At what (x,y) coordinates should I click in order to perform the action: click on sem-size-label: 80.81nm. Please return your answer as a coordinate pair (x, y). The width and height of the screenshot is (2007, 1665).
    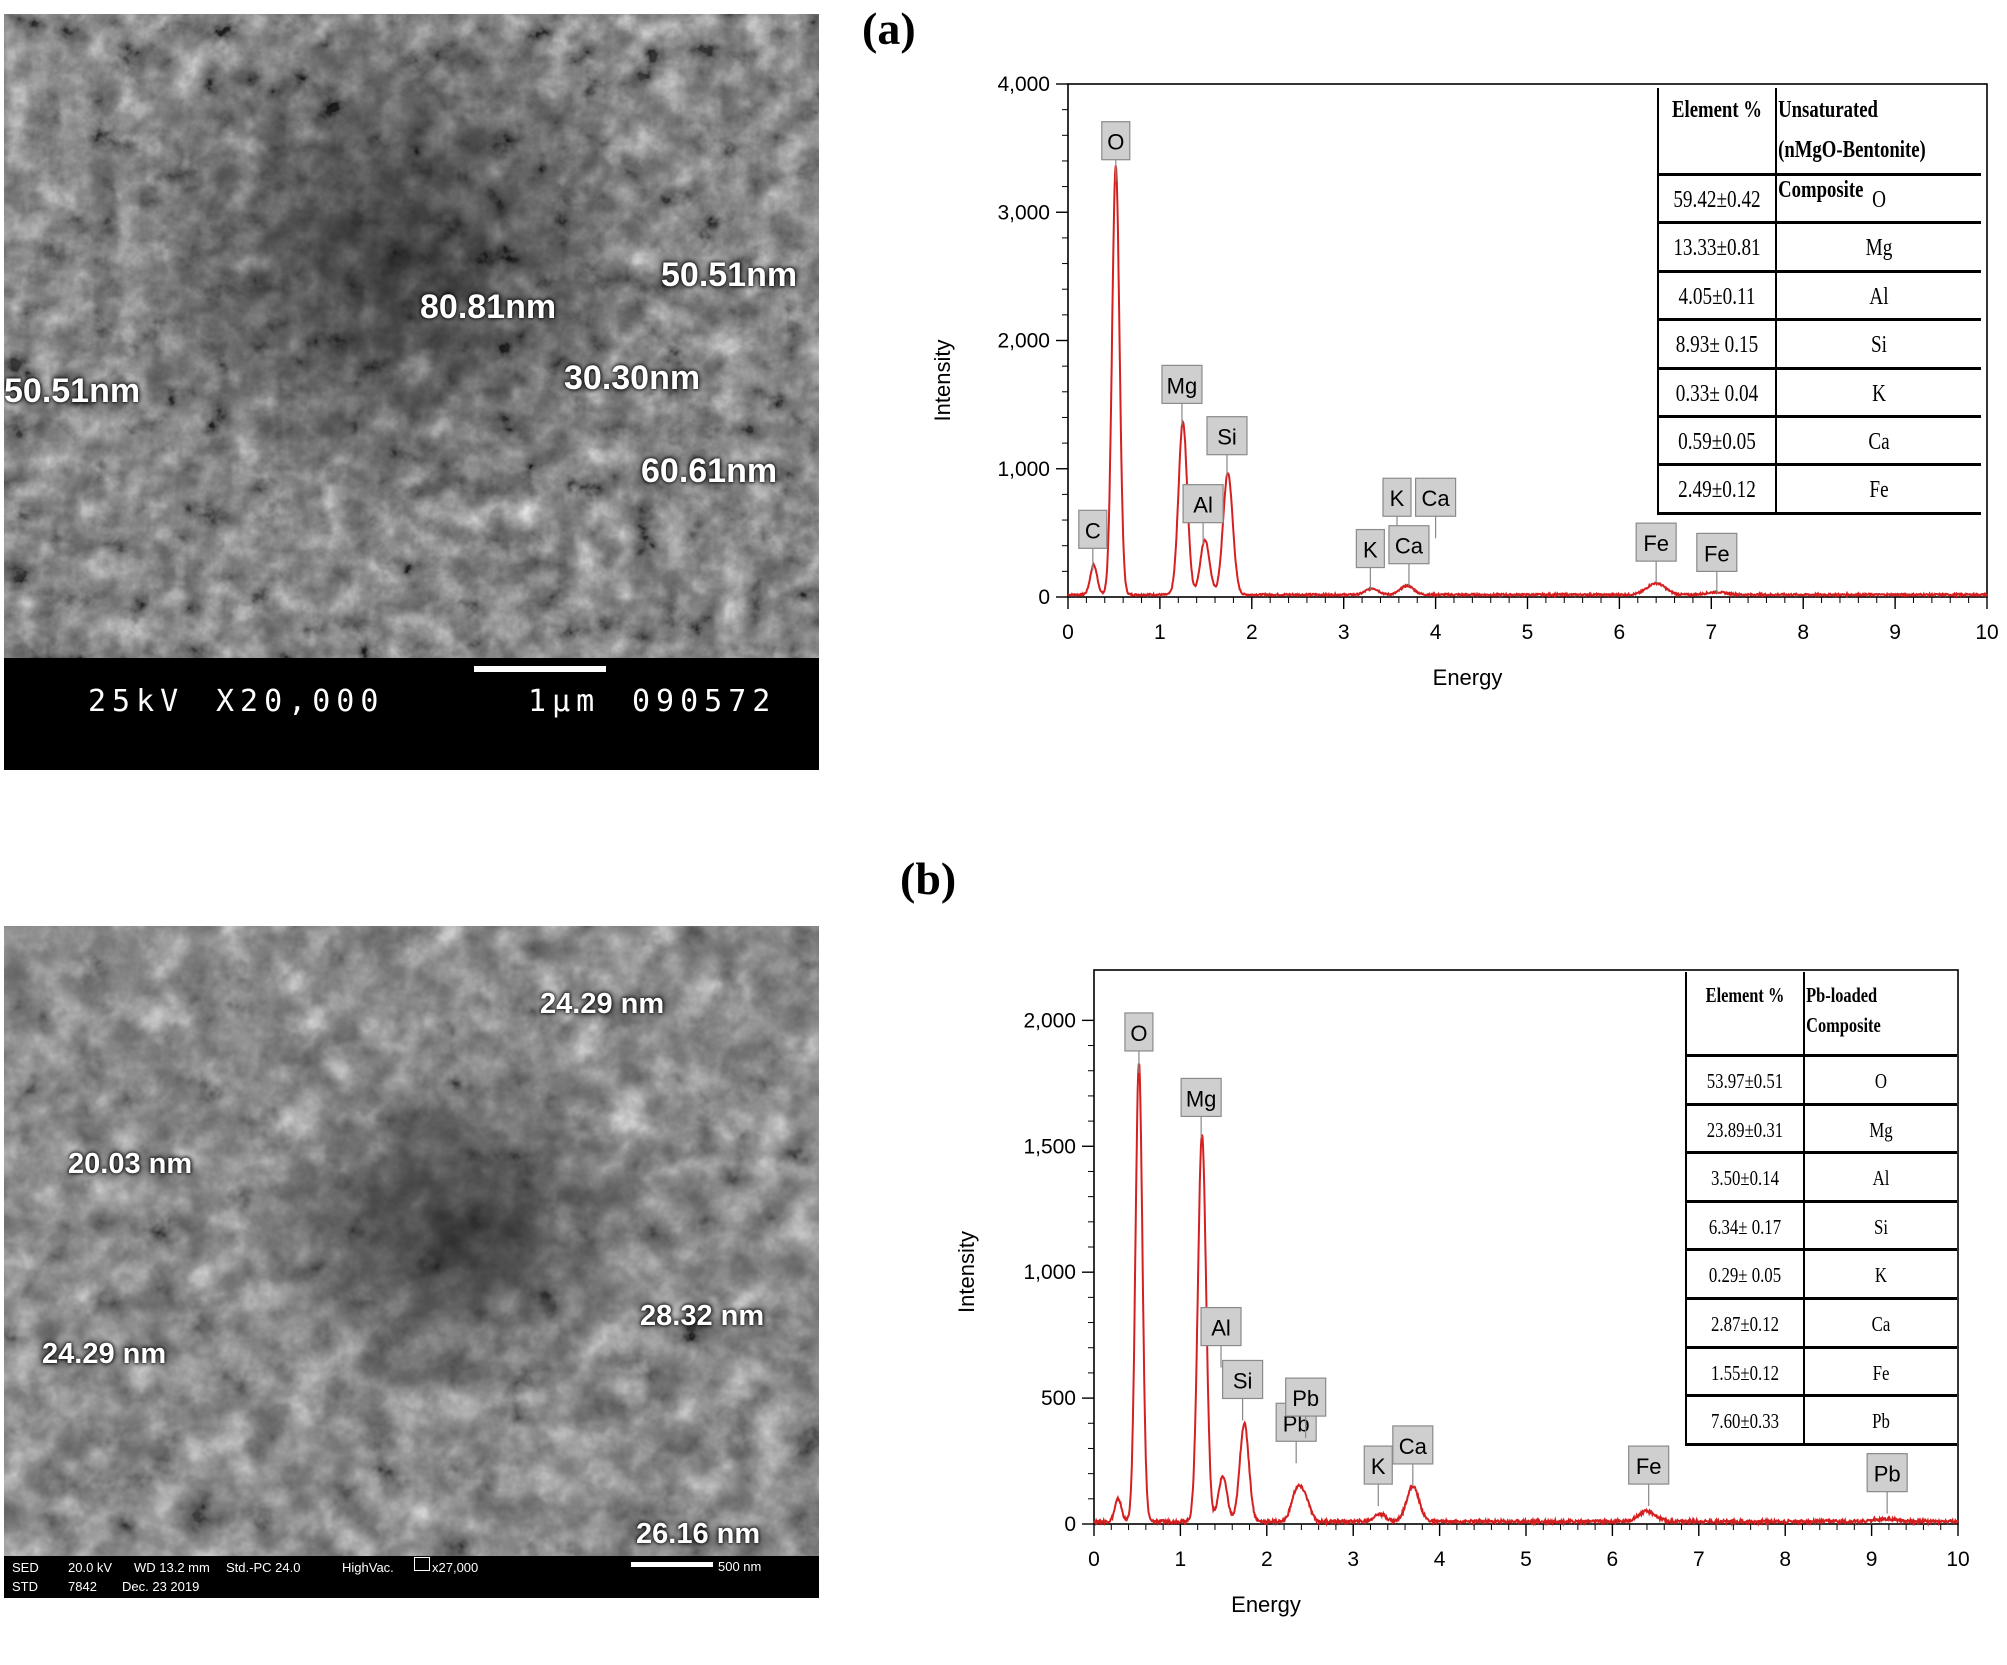
    Looking at the image, I should click on (488, 307).